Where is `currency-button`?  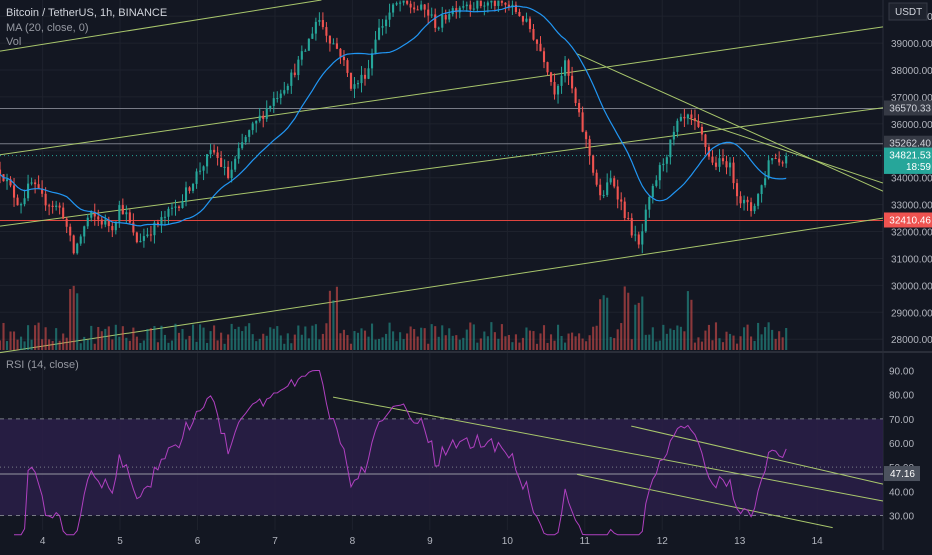
currency-button is located at coordinates (908, 11).